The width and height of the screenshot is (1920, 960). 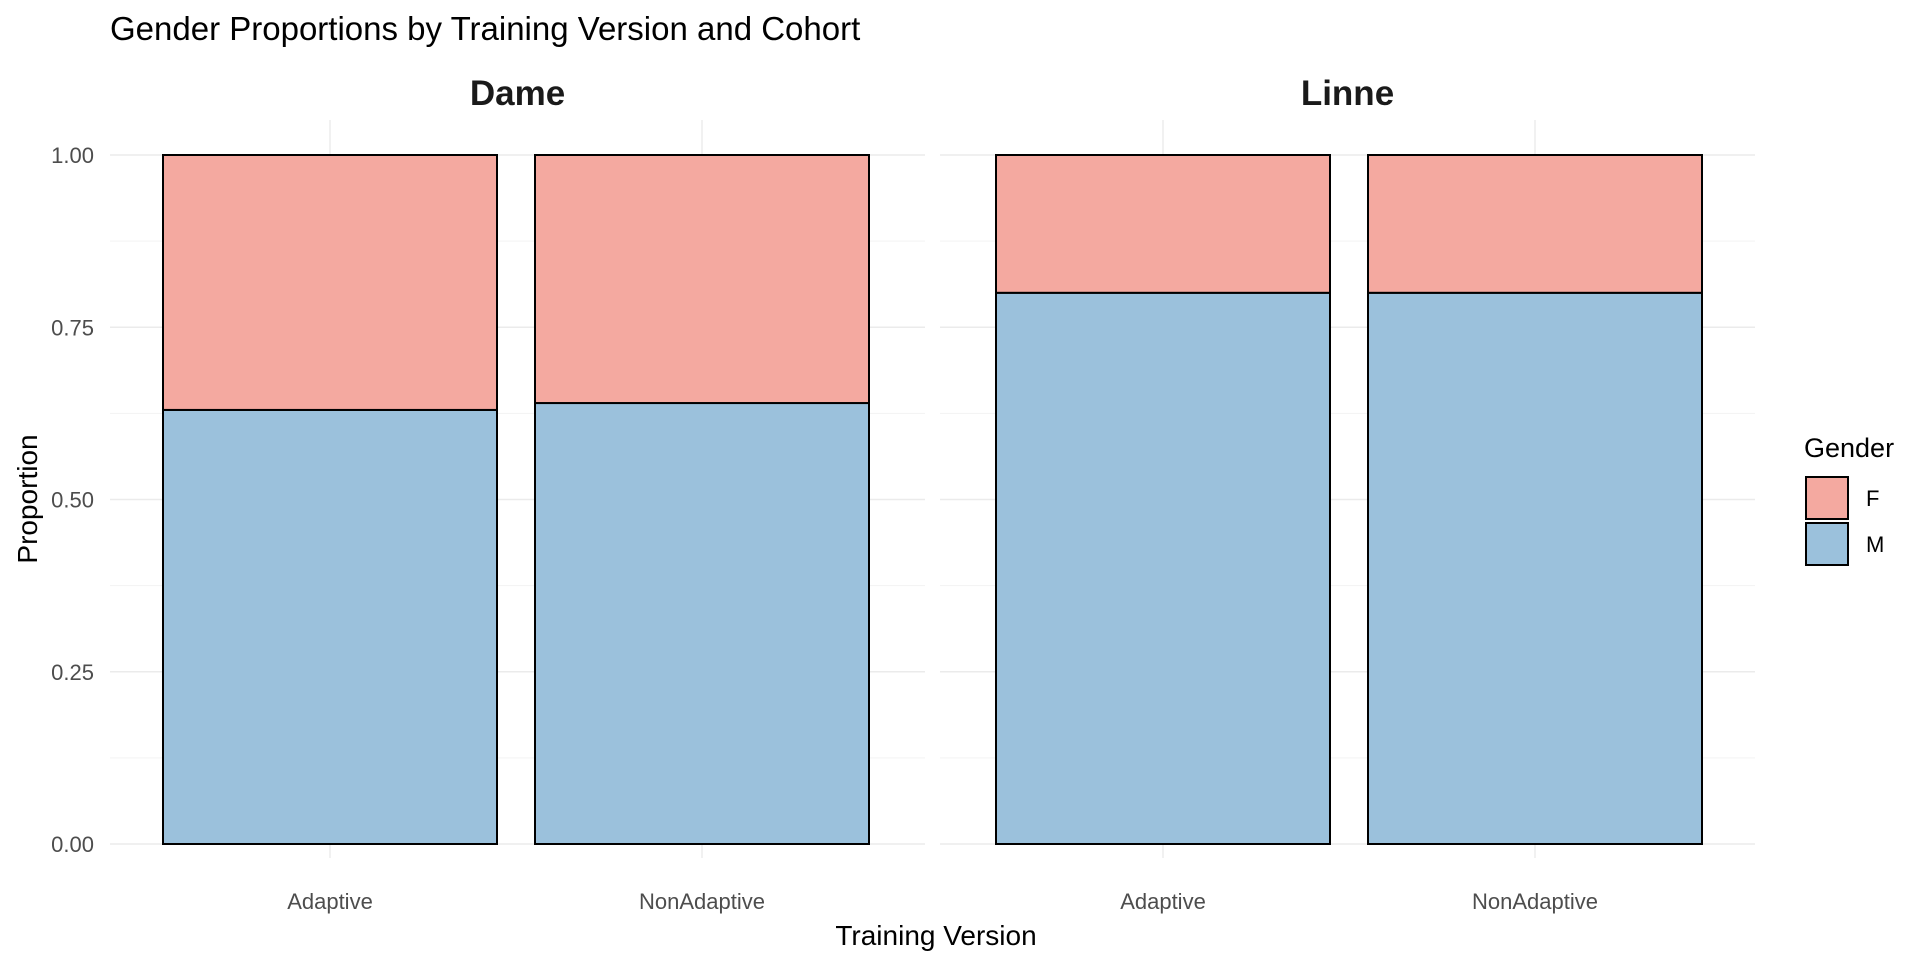 What do you see at coordinates (1347, 93) in the screenshot?
I see `facet-label: Linne` at bounding box center [1347, 93].